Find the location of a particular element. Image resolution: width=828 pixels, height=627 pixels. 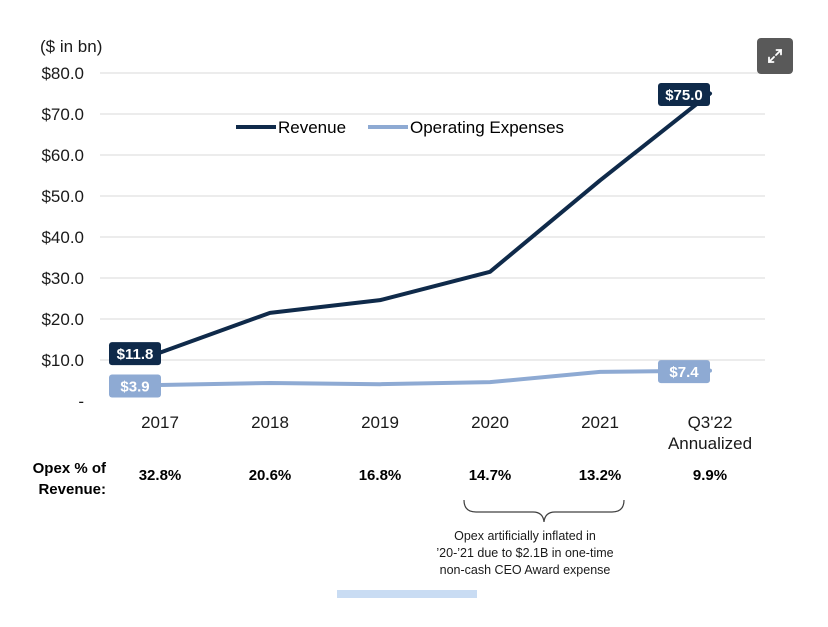

opex-start-label: $3.9 is located at coordinates (134, 387).